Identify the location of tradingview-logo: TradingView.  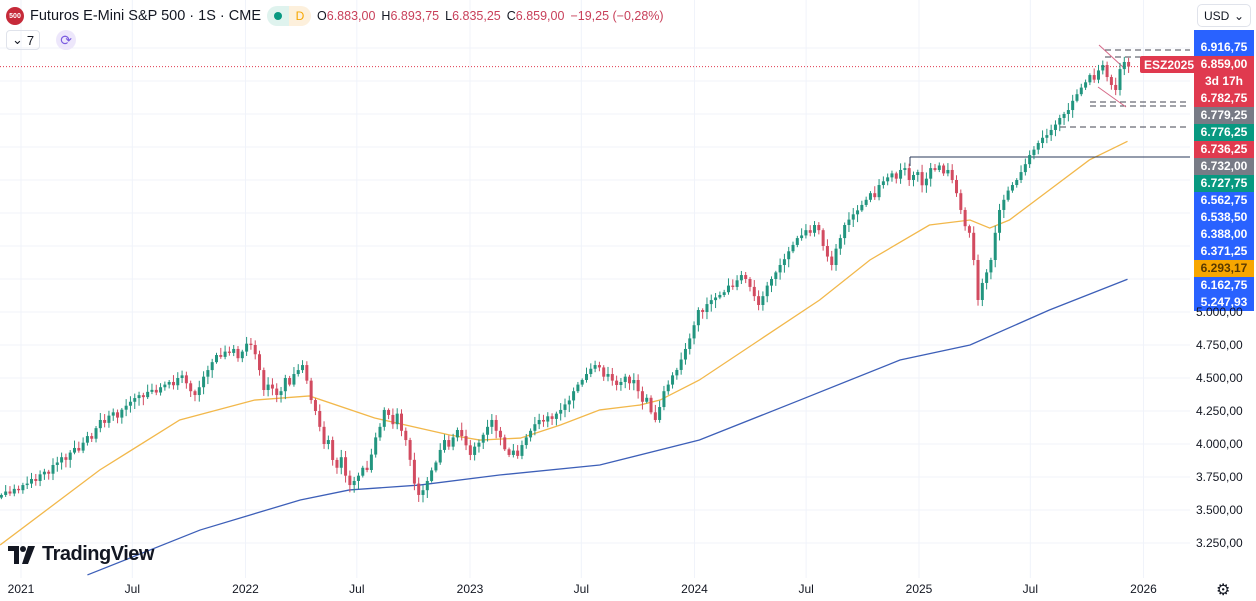
(81, 554).